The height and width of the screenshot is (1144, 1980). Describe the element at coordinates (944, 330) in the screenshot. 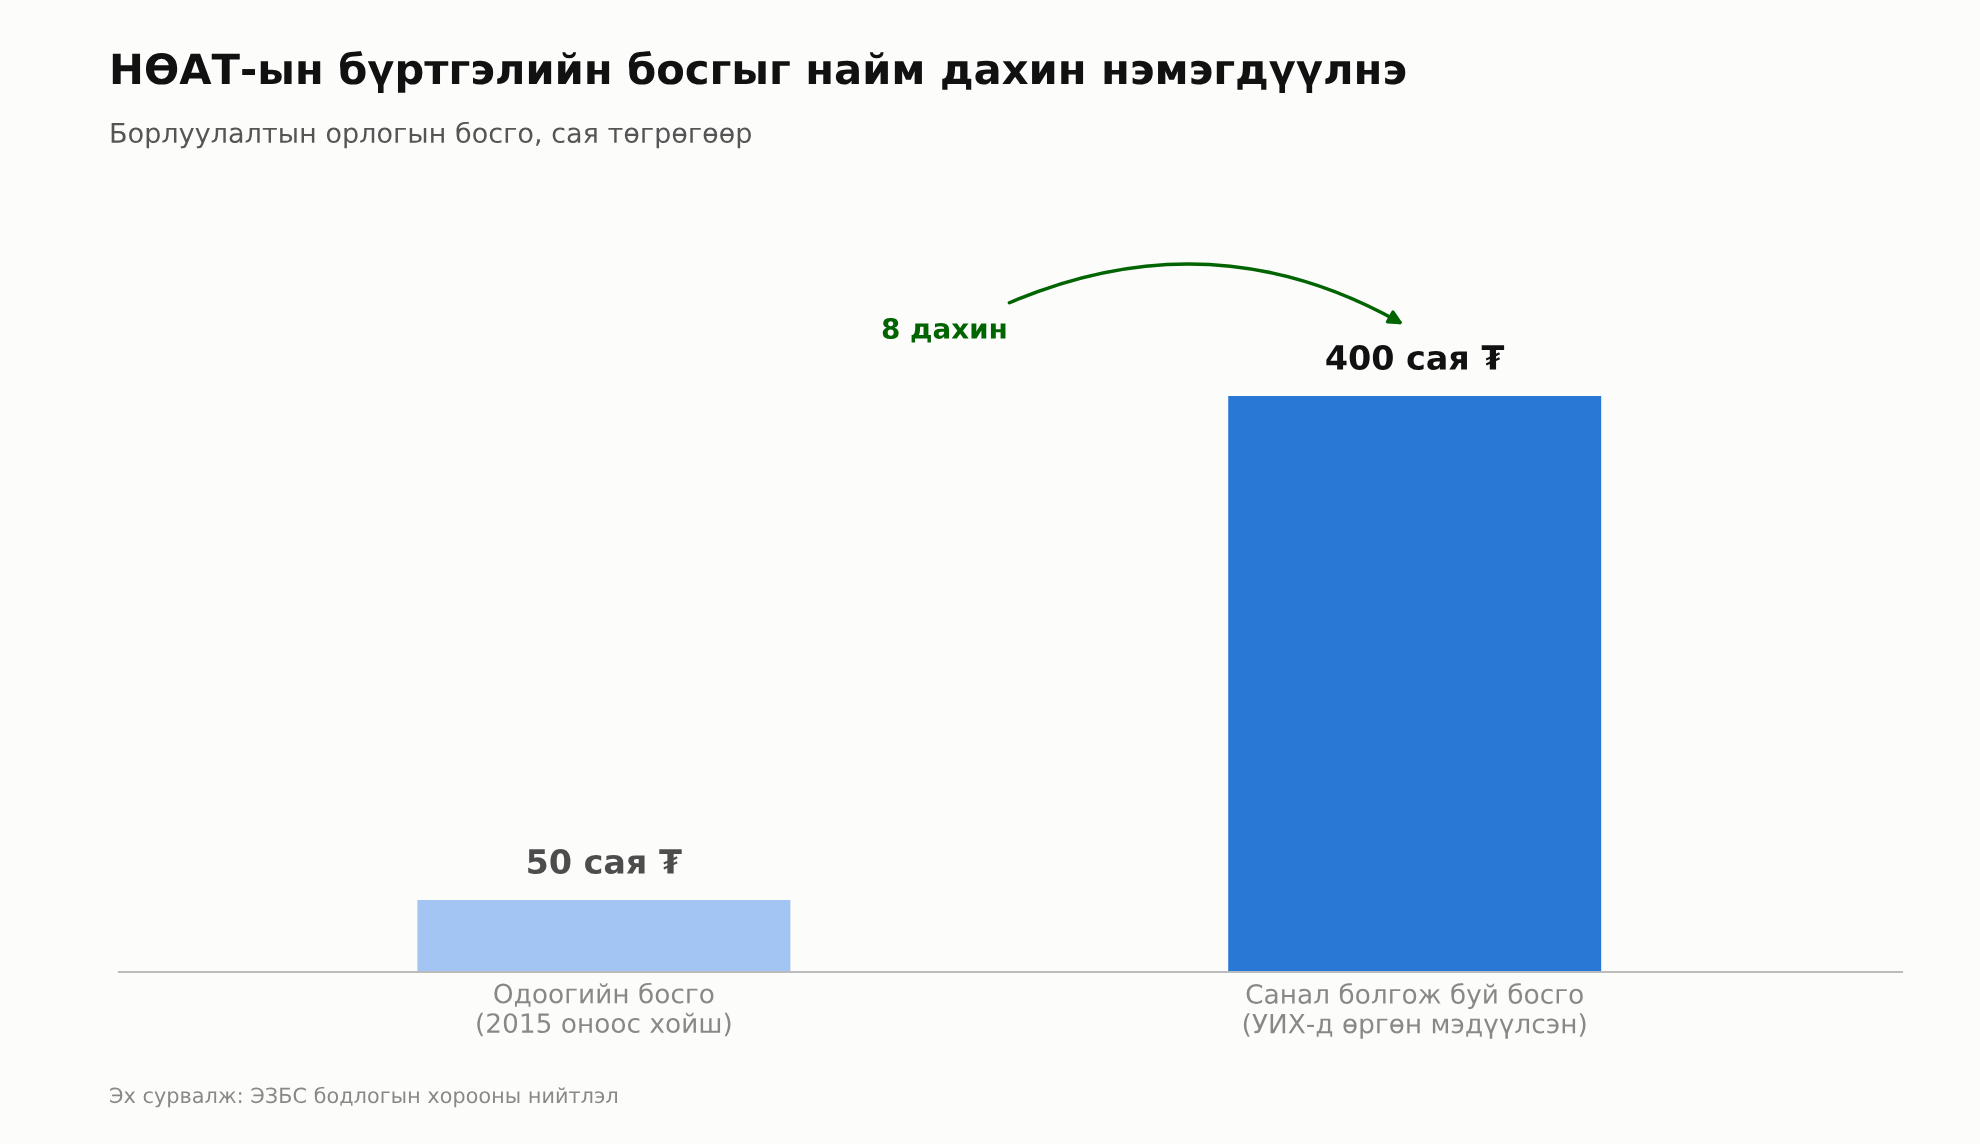

I see `text: 8 дахин` at that location.